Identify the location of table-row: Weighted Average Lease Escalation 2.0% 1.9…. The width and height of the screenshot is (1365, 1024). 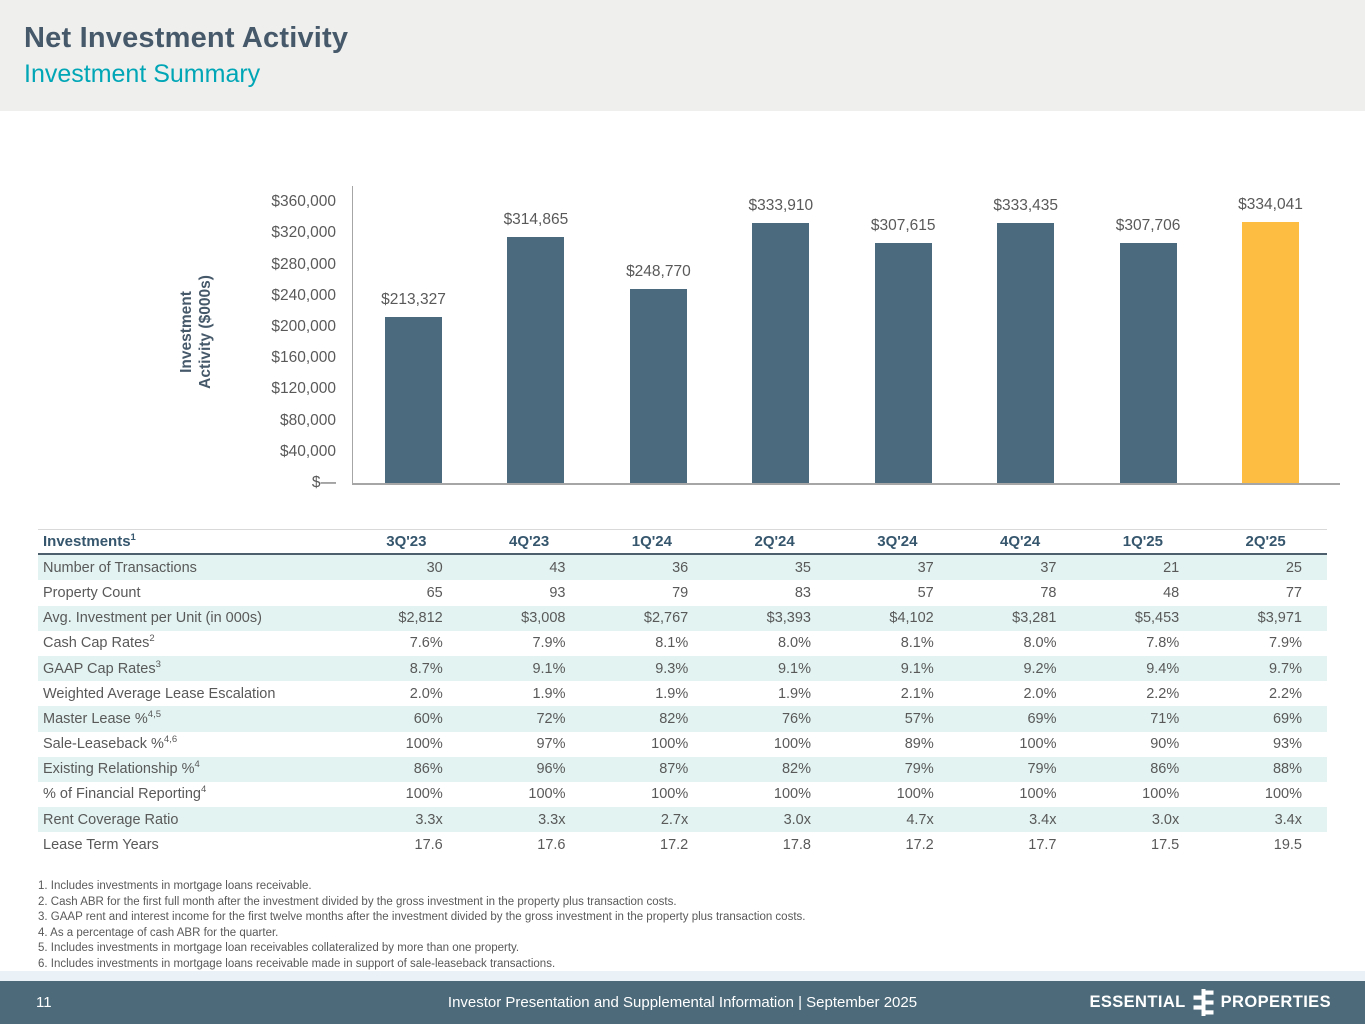
(682, 693).